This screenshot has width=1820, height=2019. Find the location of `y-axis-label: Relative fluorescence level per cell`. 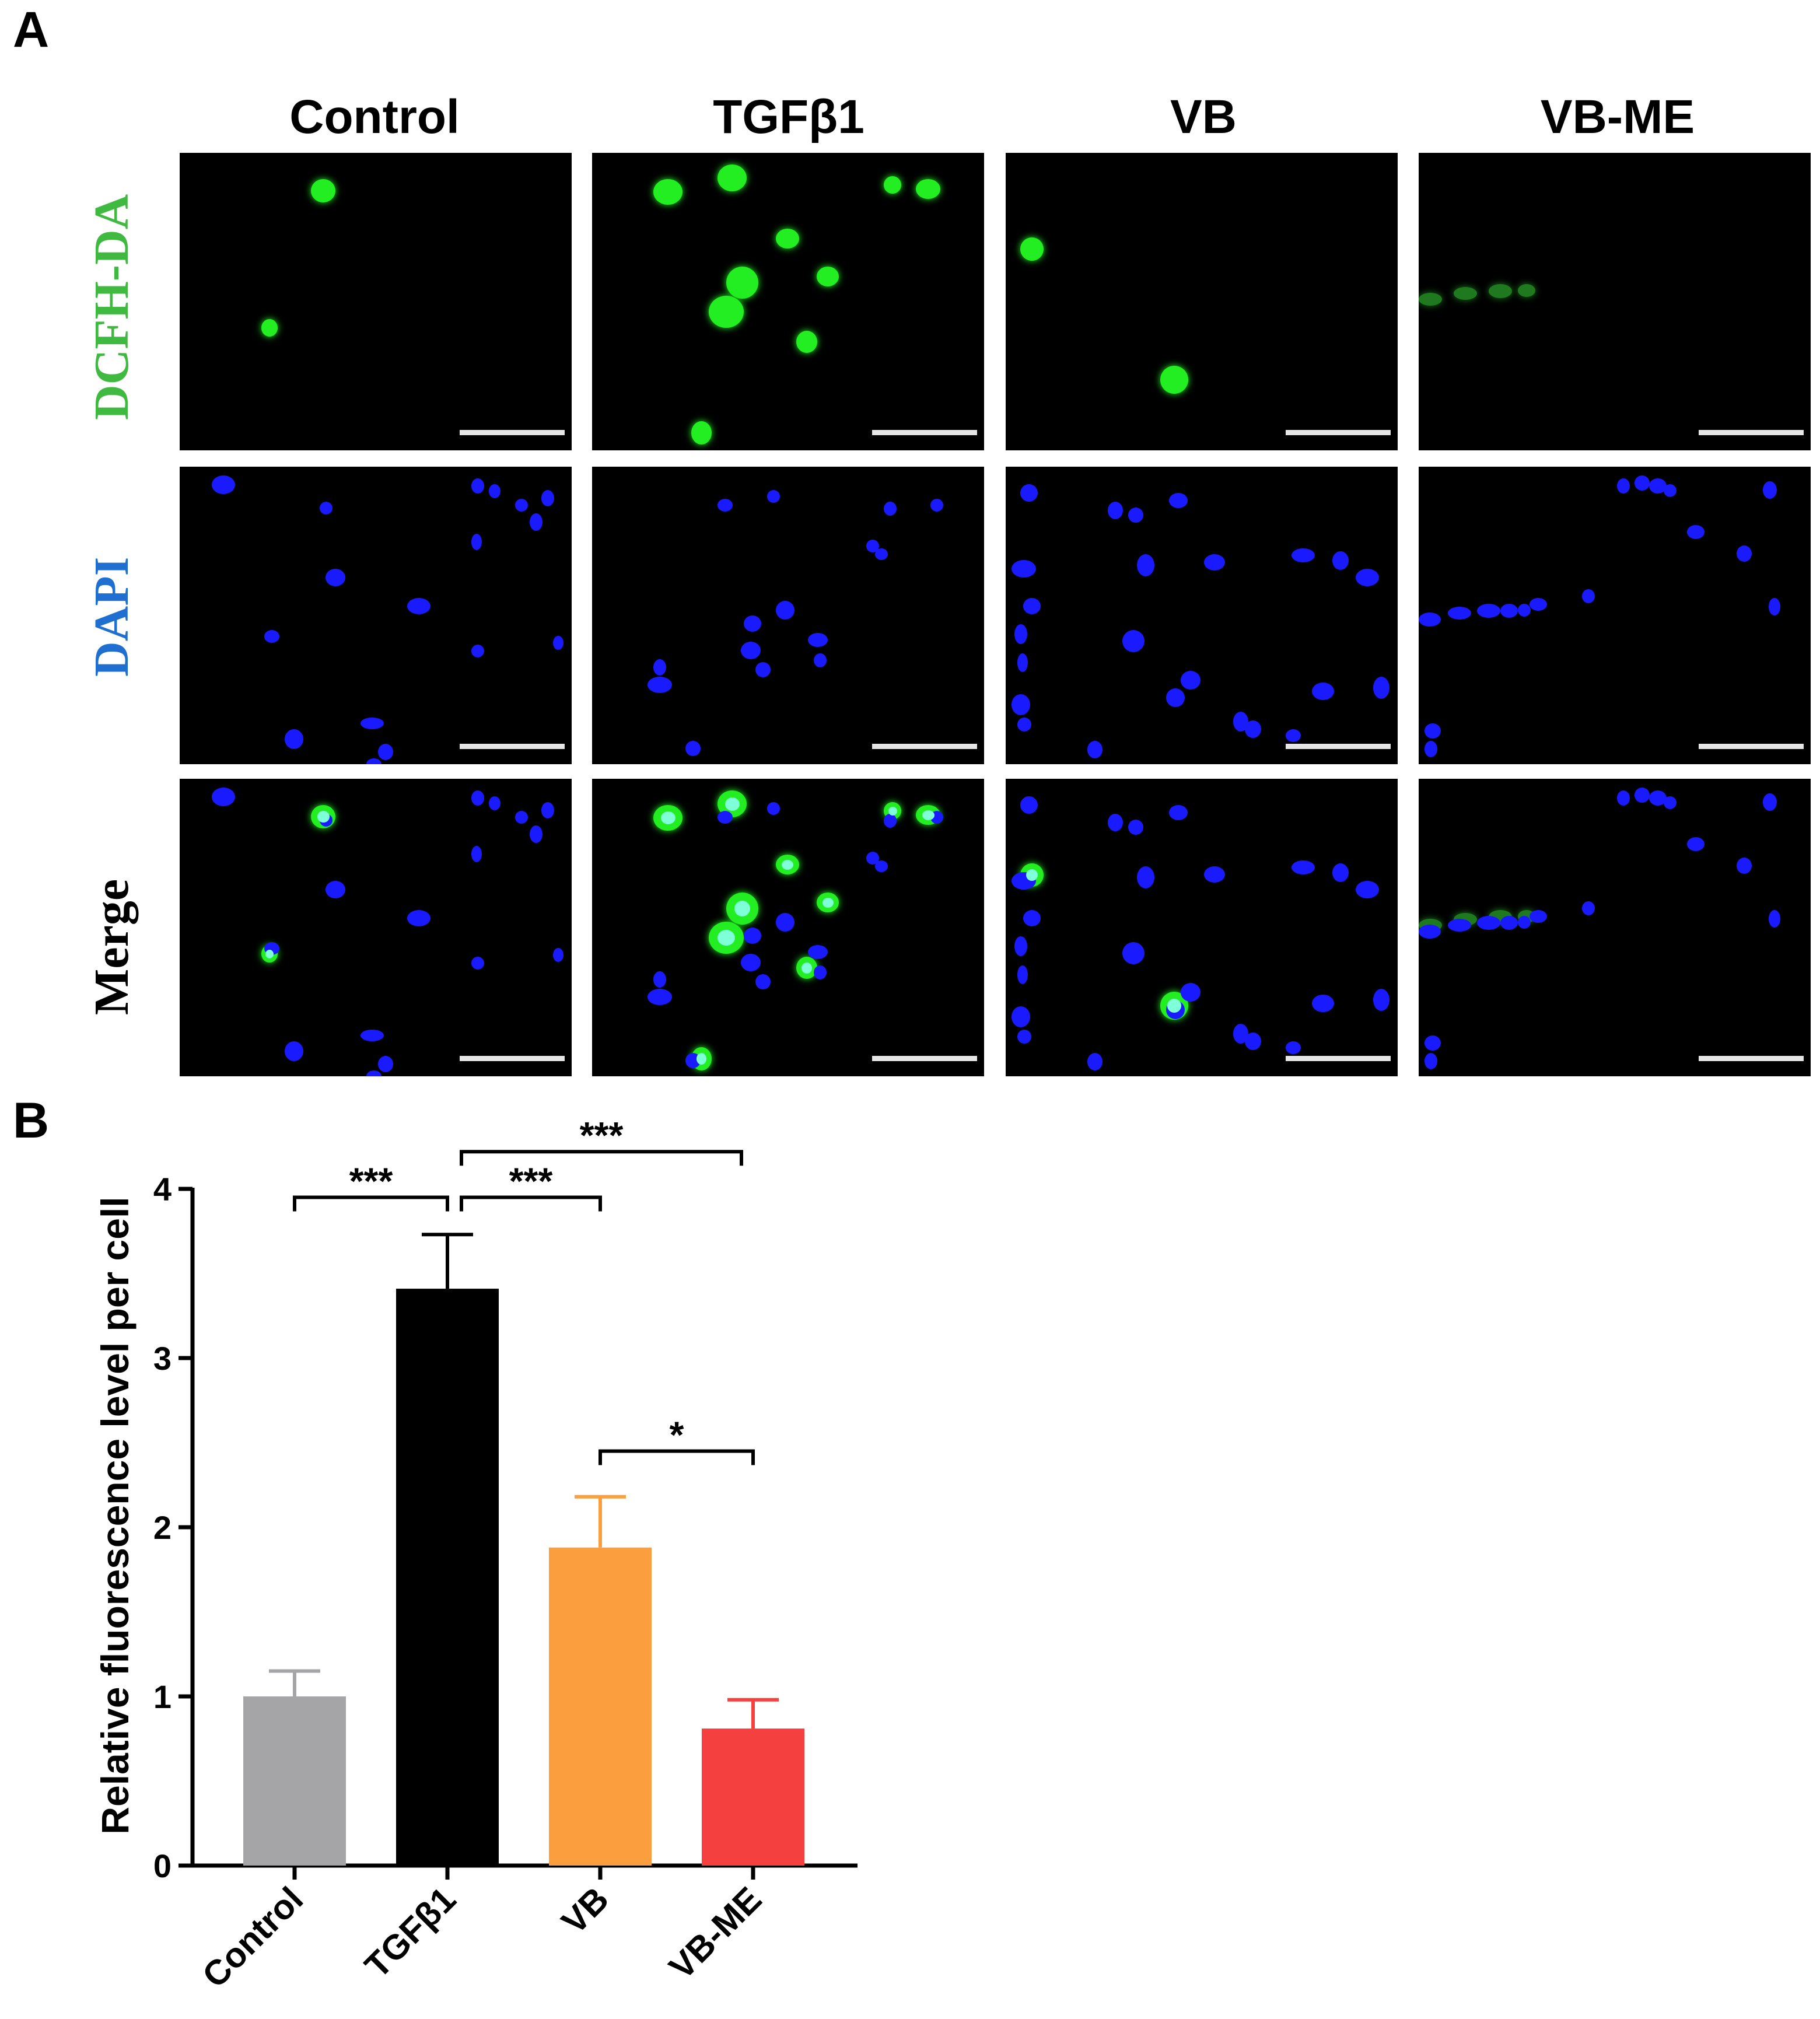

y-axis-label: Relative fluorescence level per cell is located at coordinates (114, 1515).